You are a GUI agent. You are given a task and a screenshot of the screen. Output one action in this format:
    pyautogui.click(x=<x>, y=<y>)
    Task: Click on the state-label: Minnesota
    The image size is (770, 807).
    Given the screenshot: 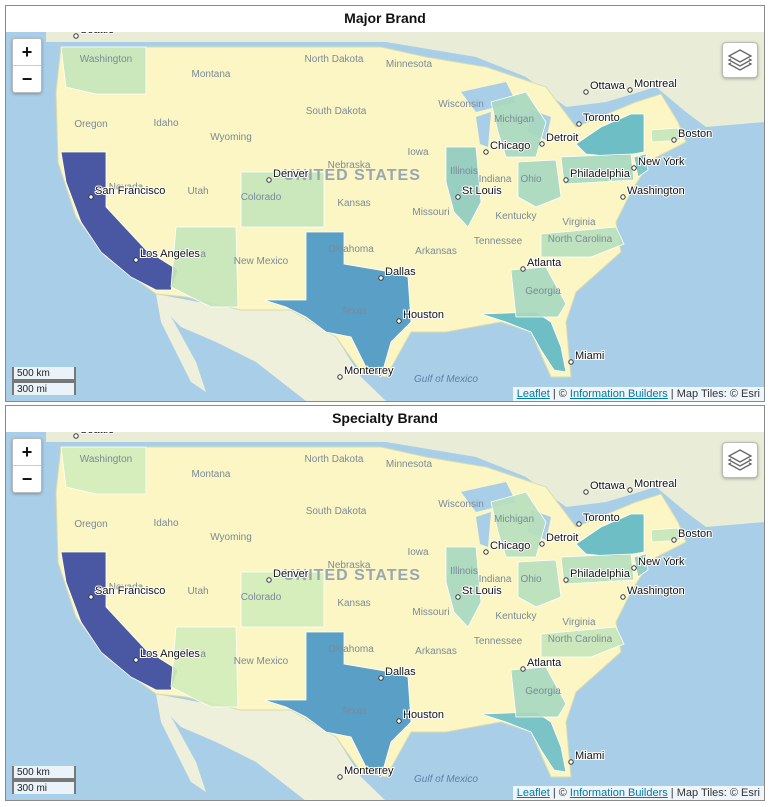 What is the action you would take?
    pyautogui.click(x=409, y=64)
    